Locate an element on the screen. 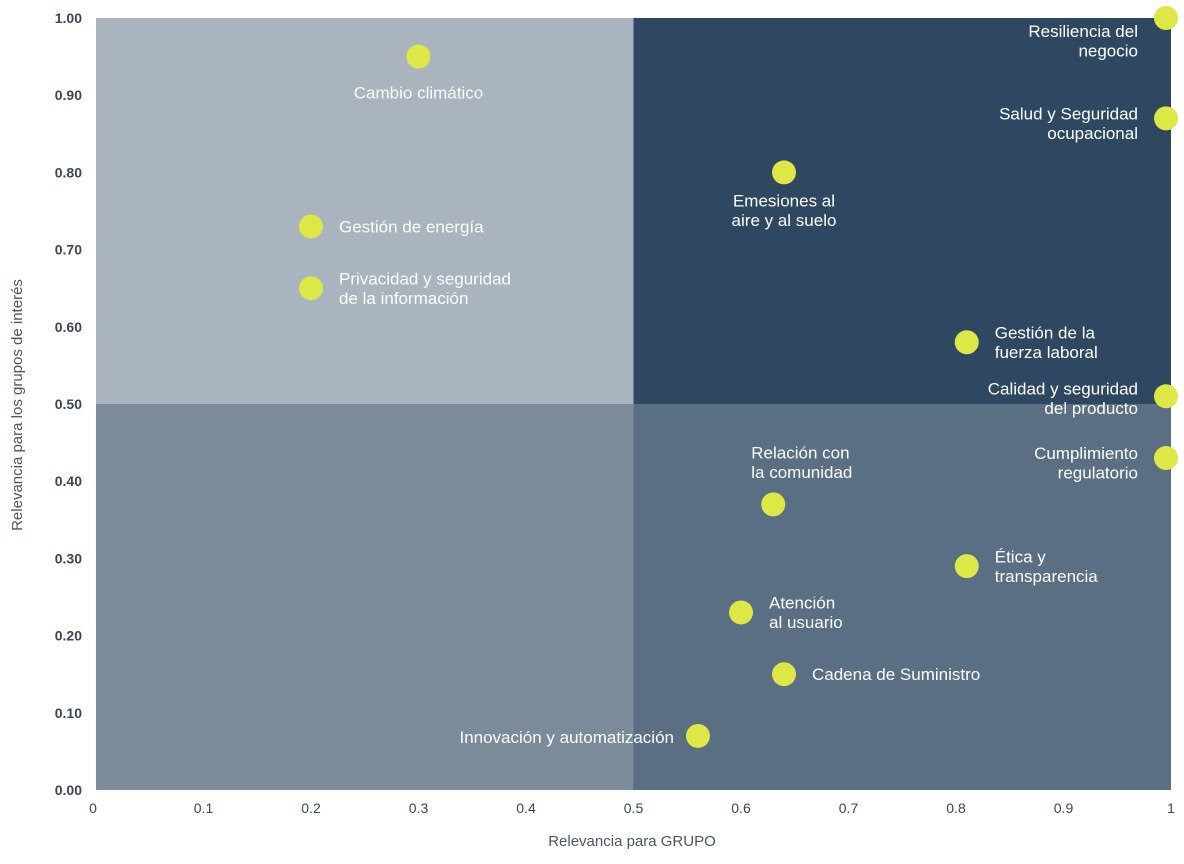 The height and width of the screenshot is (864, 1184). data-point-label-line: fuerza laboral is located at coordinates (1046, 352).